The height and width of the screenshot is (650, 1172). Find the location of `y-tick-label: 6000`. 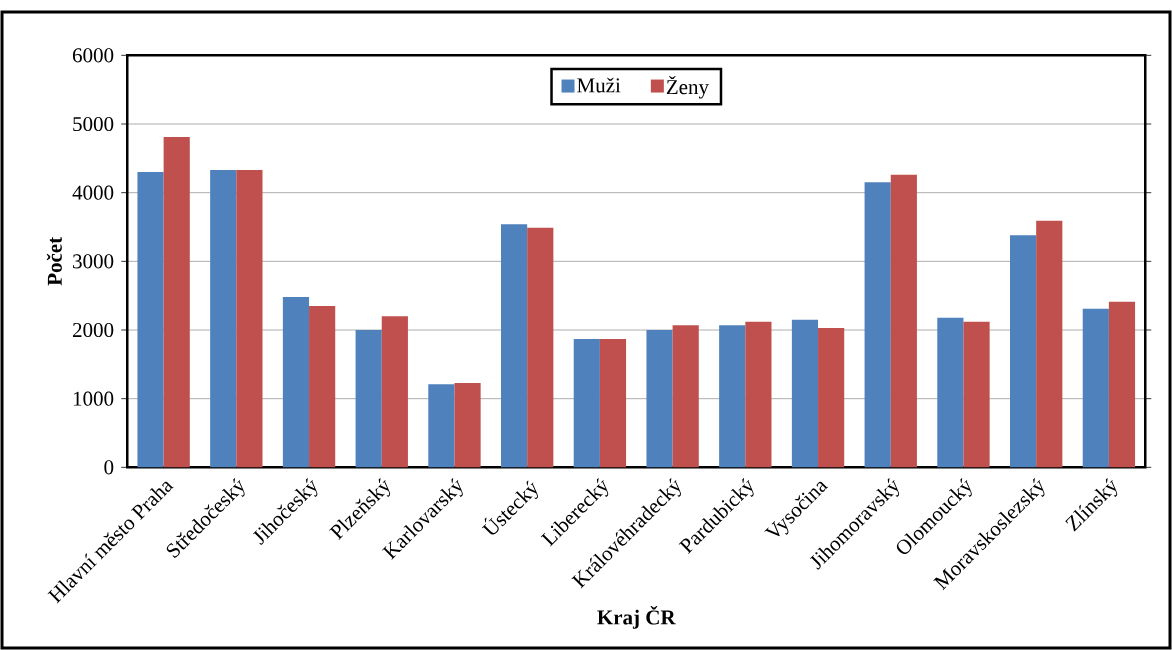

y-tick-label: 6000 is located at coordinates (93, 55).